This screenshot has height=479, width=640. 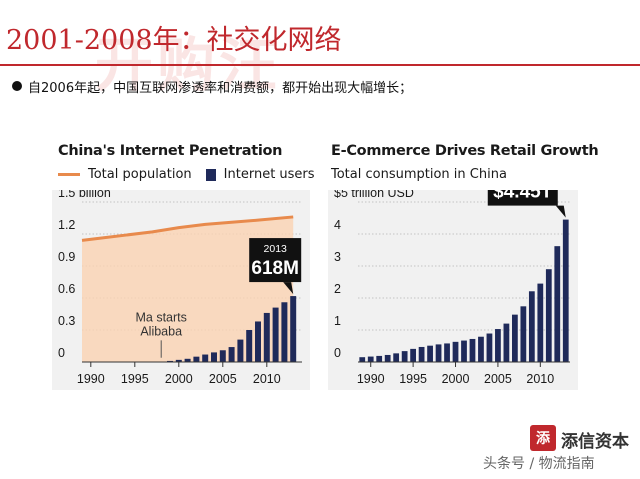 What do you see at coordinates (66, 321) in the screenshot?
I see `y-tick-label: 0.3` at bounding box center [66, 321].